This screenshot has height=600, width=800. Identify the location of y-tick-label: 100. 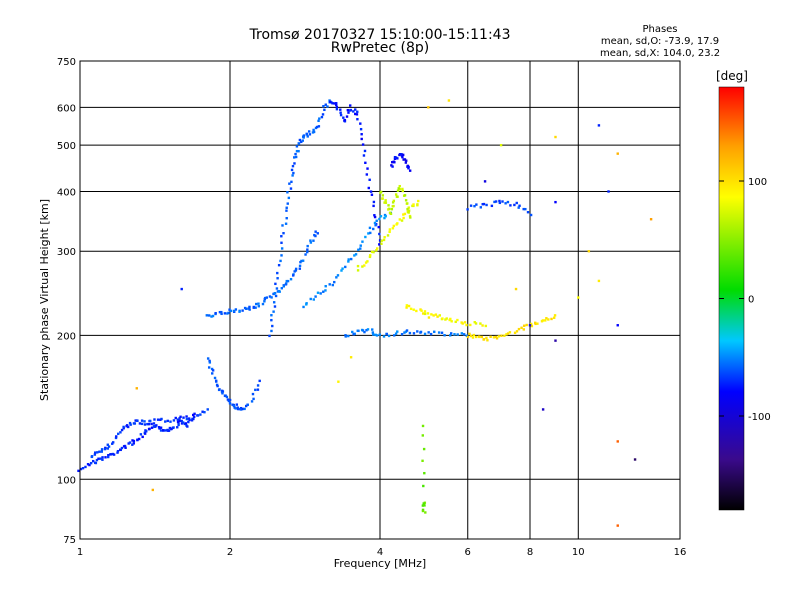
(66, 480).